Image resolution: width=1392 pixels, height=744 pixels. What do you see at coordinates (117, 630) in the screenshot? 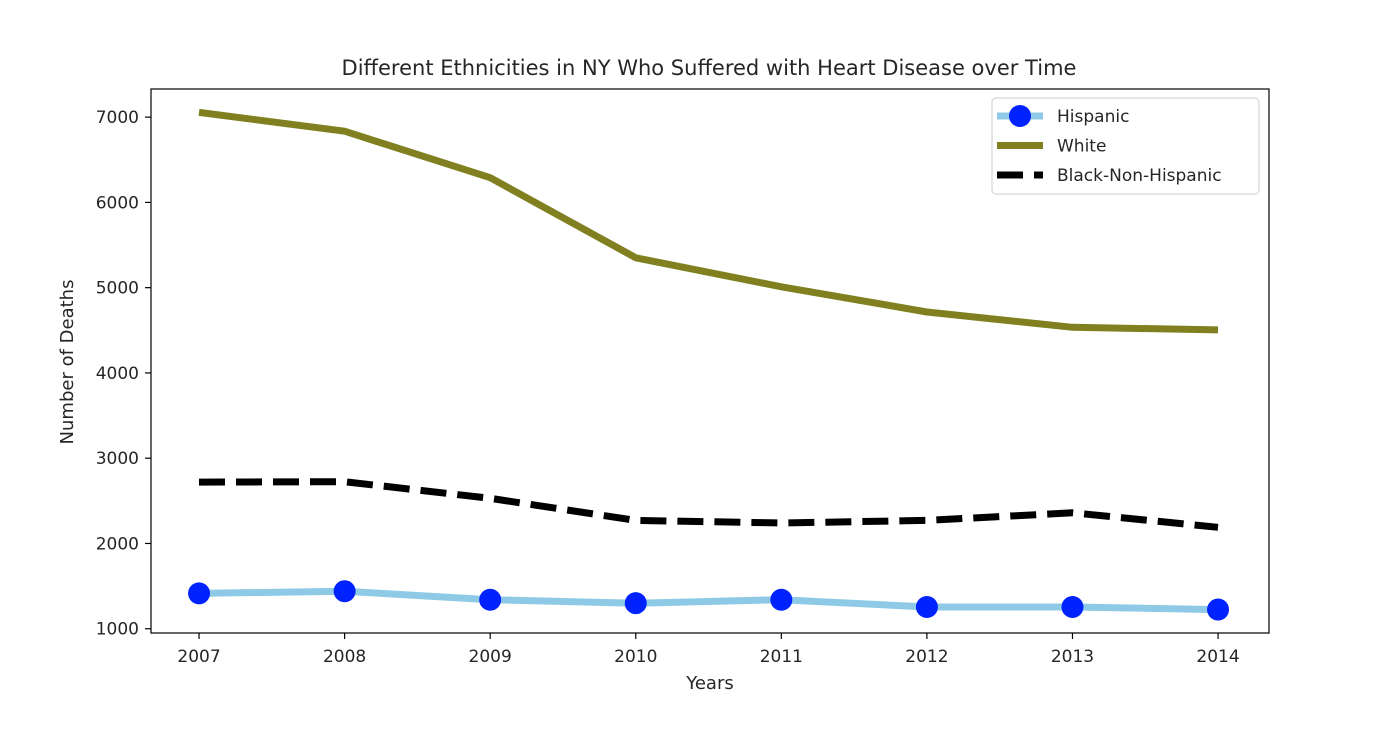
I see `y-tick-label: 1000` at bounding box center [117, 630].